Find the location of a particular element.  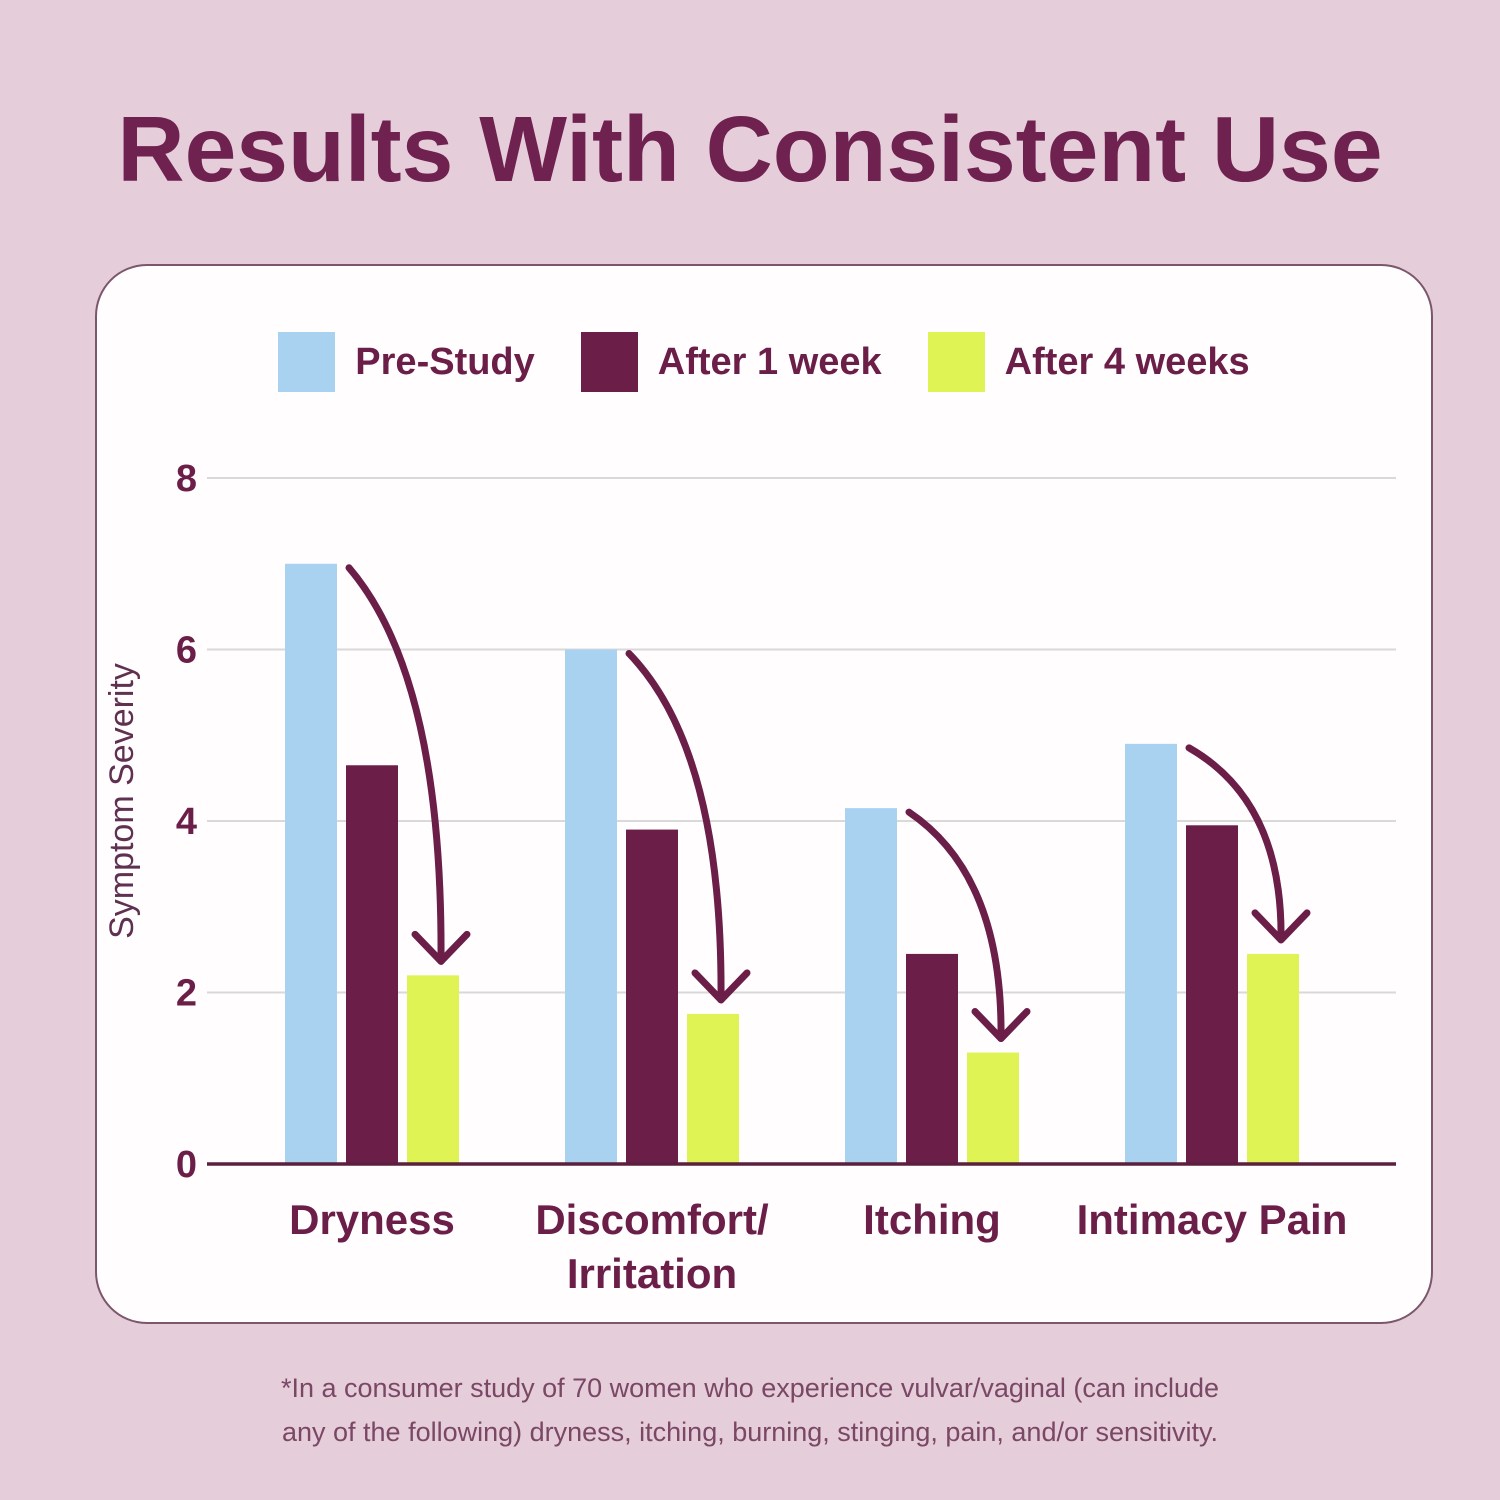

legend-item-after-4-weeks: After 4 weeks is located at coordinates (1088, 362).